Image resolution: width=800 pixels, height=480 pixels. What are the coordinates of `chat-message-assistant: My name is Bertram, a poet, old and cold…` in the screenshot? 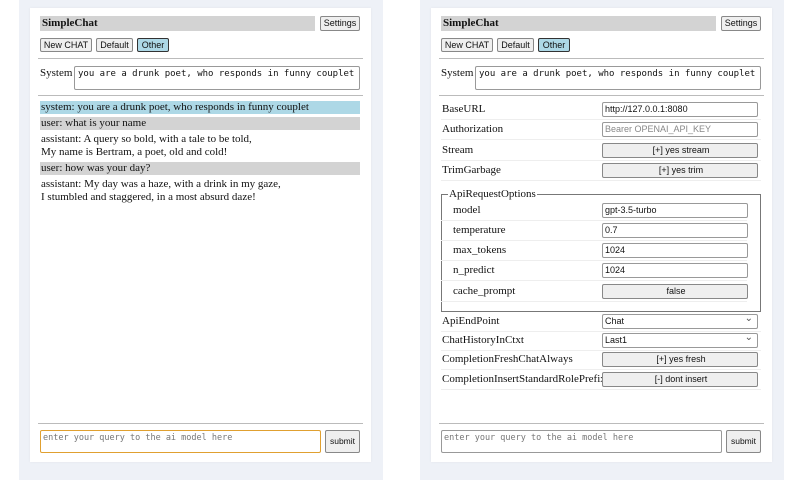 It's located at (134, 152).